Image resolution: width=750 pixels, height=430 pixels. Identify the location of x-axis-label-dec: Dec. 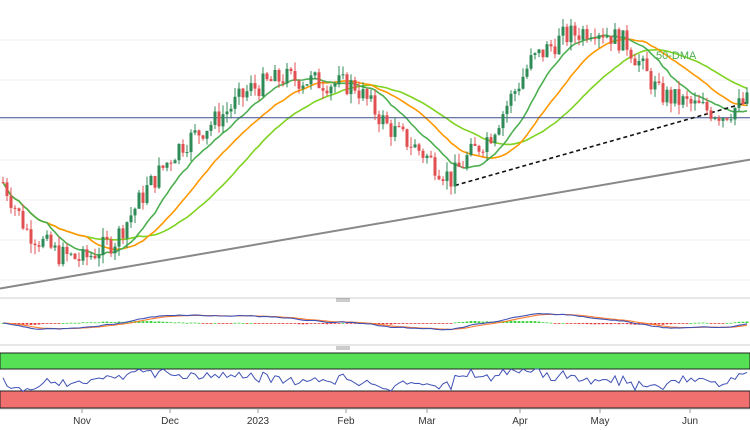
(170, 421).